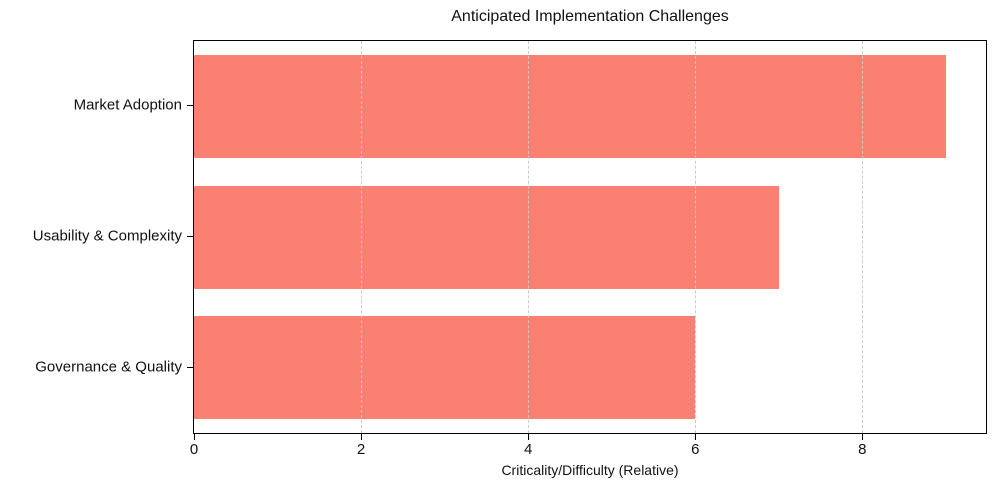  I want to click on chart-title: Anticipated Implementation Challenges, so click(590, 16).